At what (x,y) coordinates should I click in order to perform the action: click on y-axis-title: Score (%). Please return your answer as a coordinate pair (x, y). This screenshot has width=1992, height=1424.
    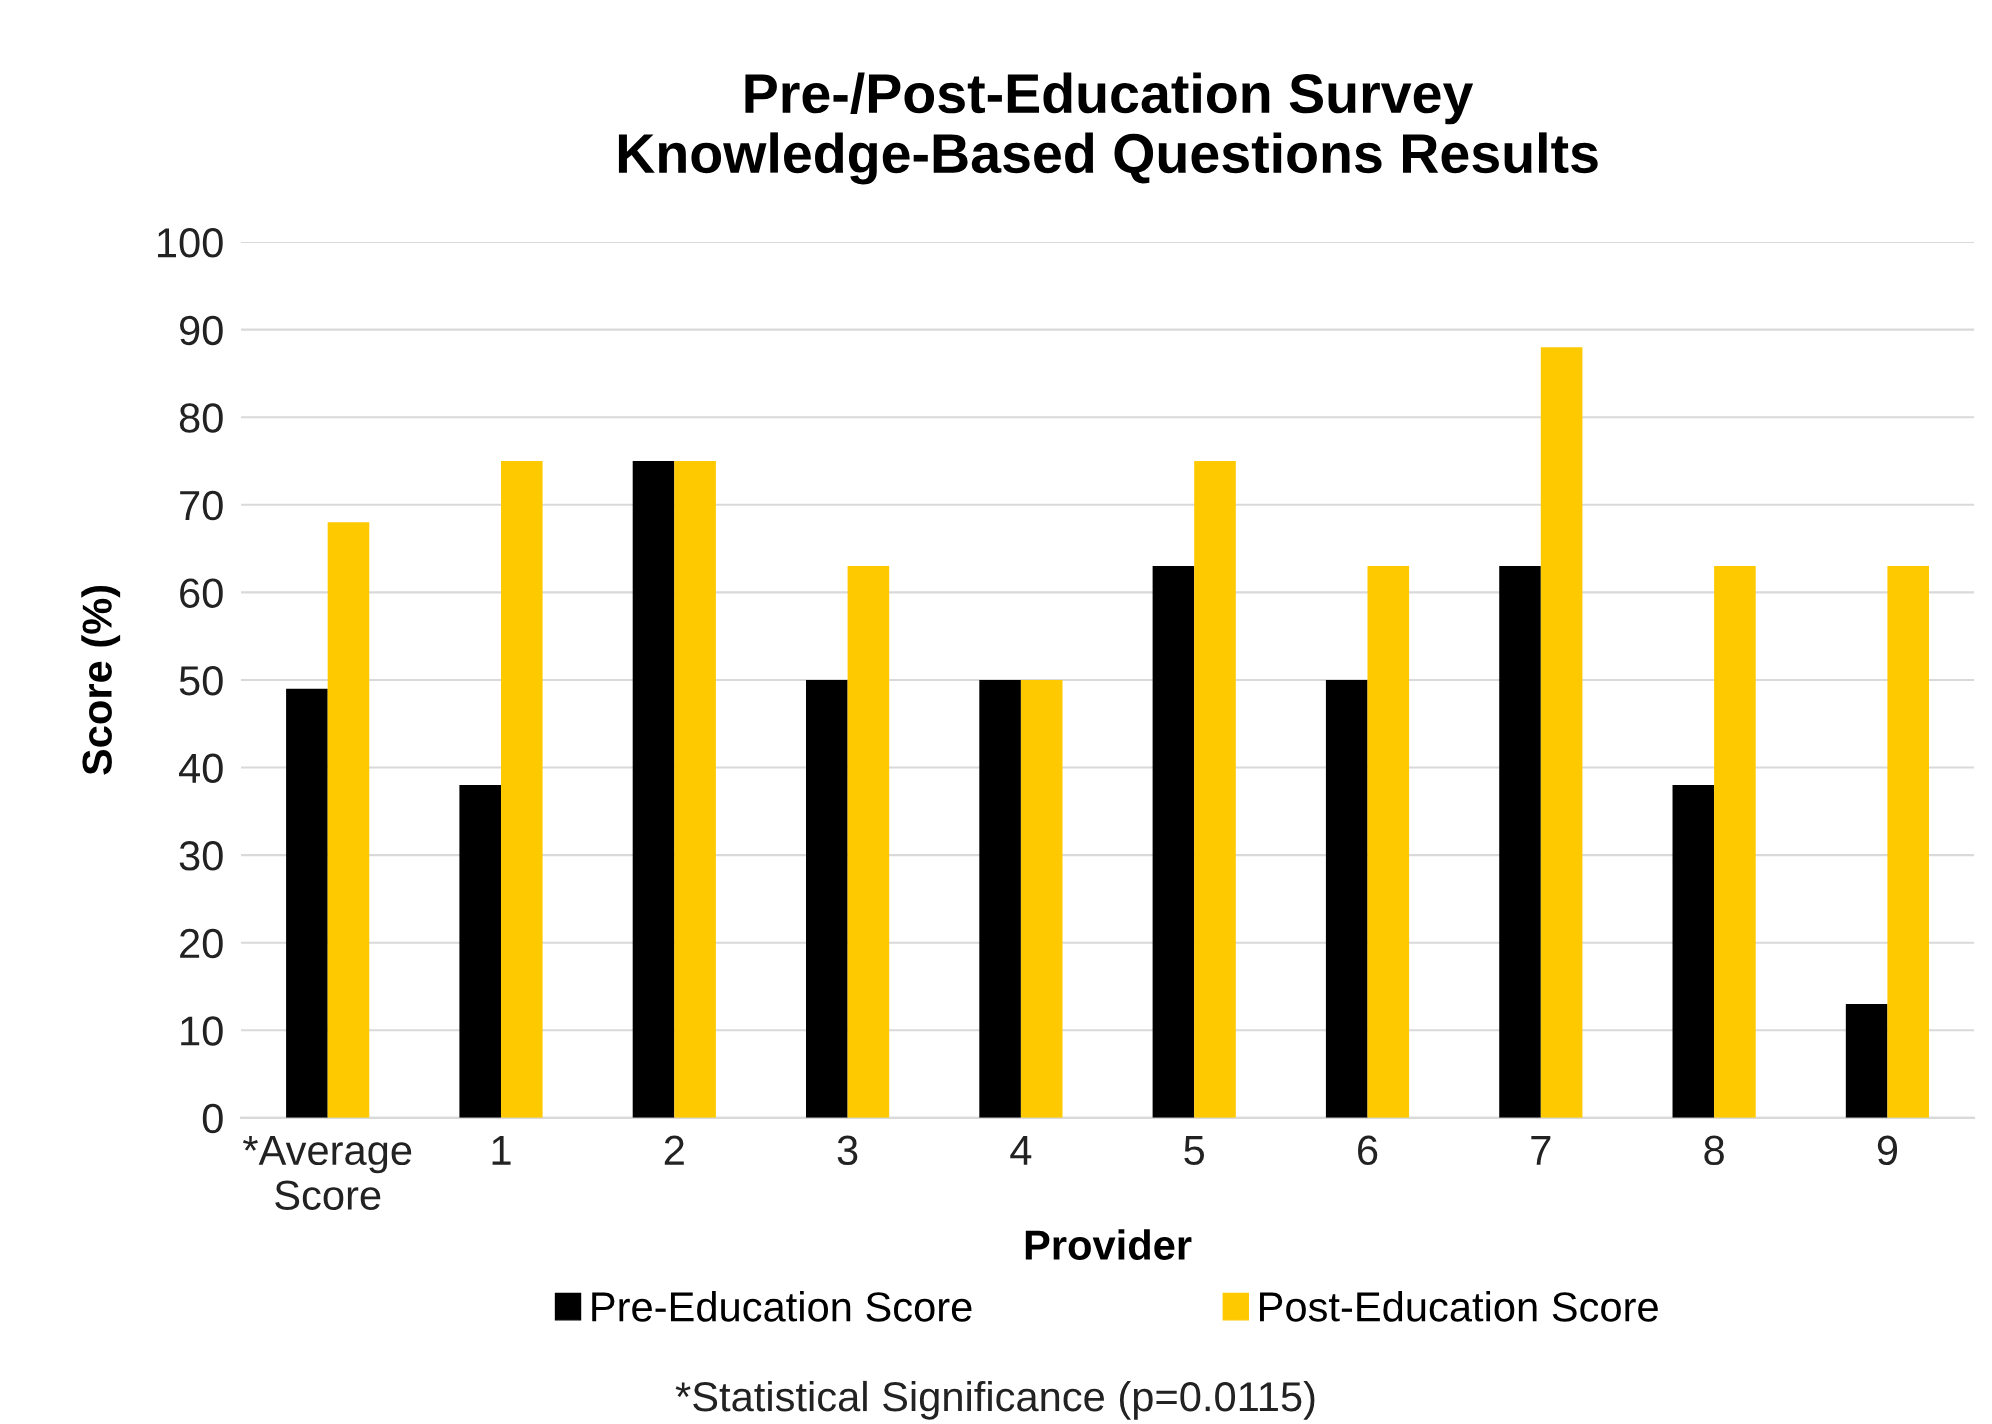
    Looking at the image, I should click on (101, 680).